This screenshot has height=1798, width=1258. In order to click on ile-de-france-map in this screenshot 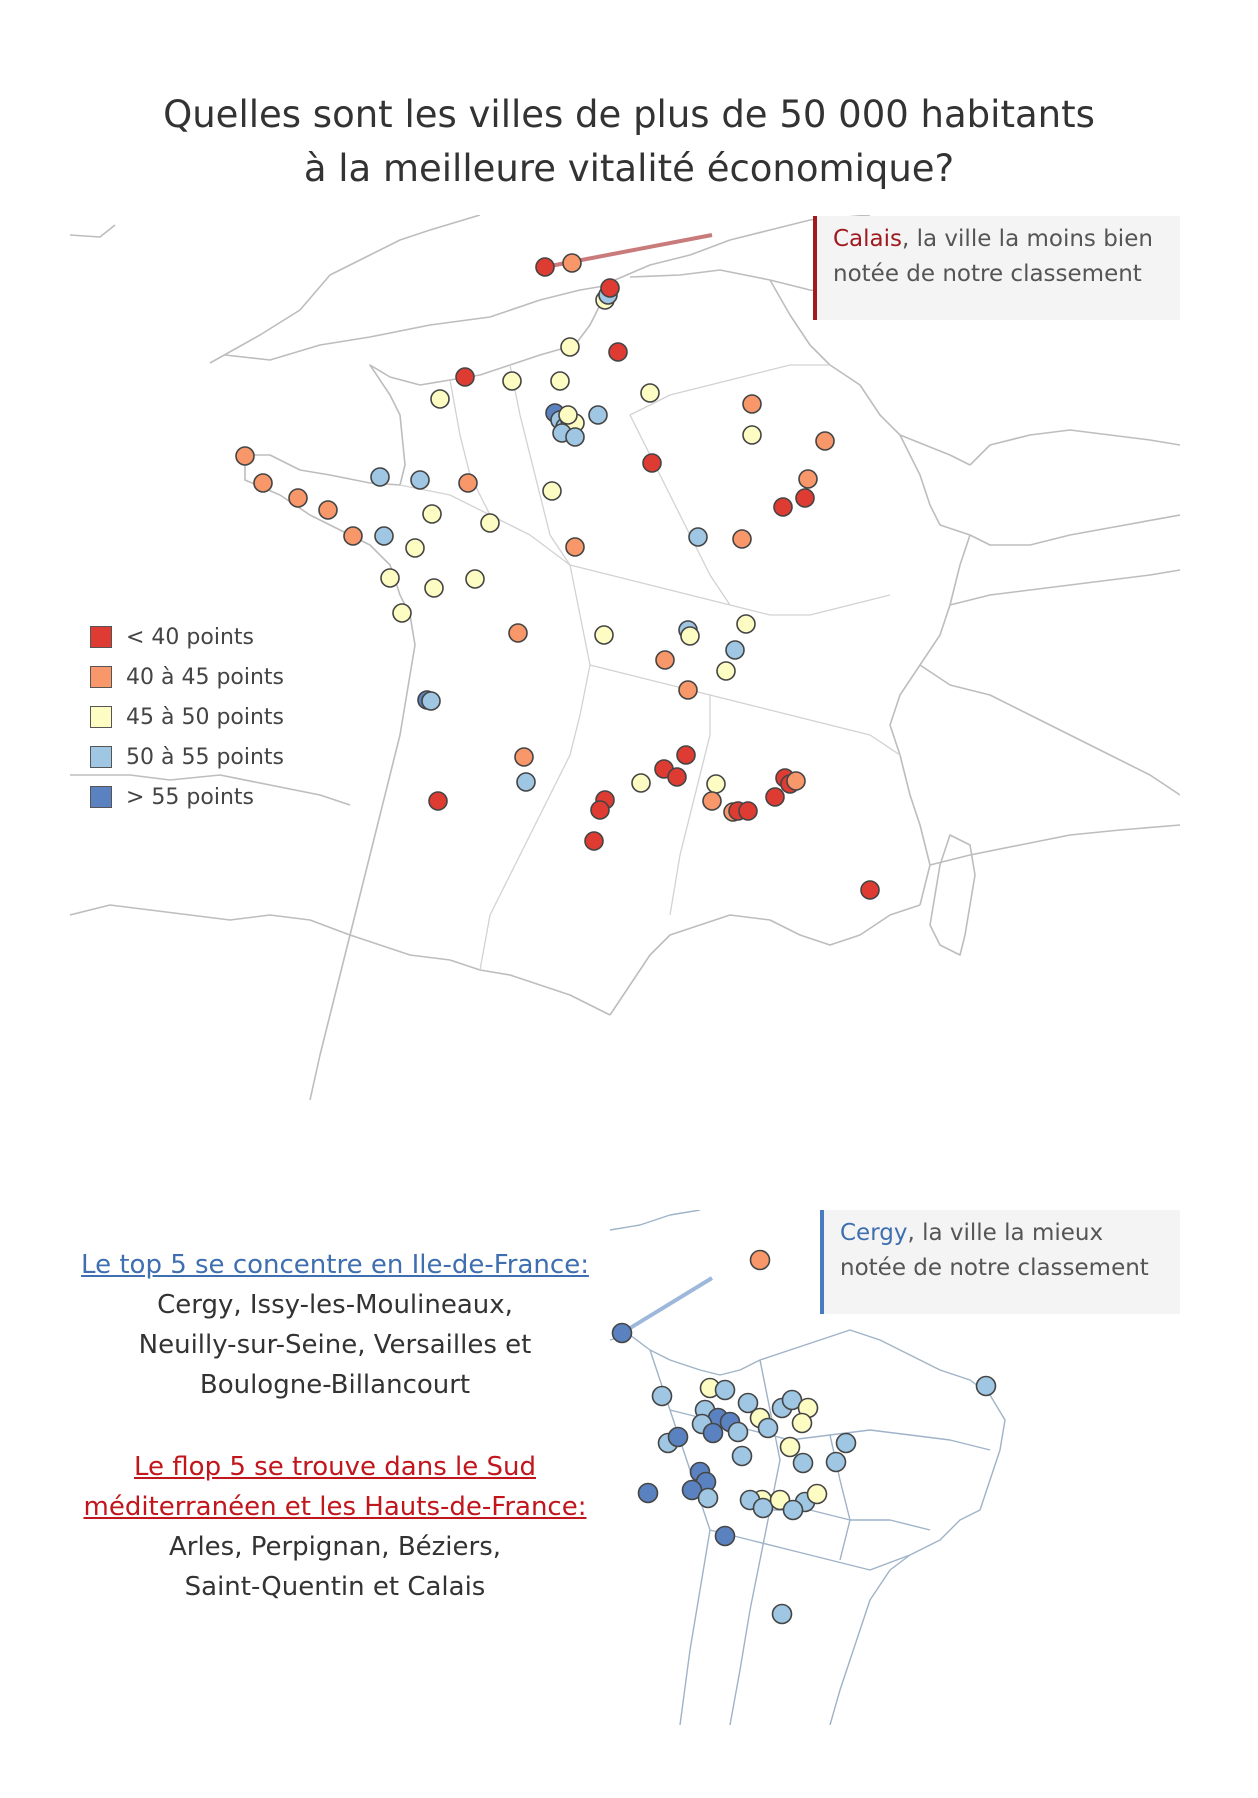, I will do `click(895, 1467)`.